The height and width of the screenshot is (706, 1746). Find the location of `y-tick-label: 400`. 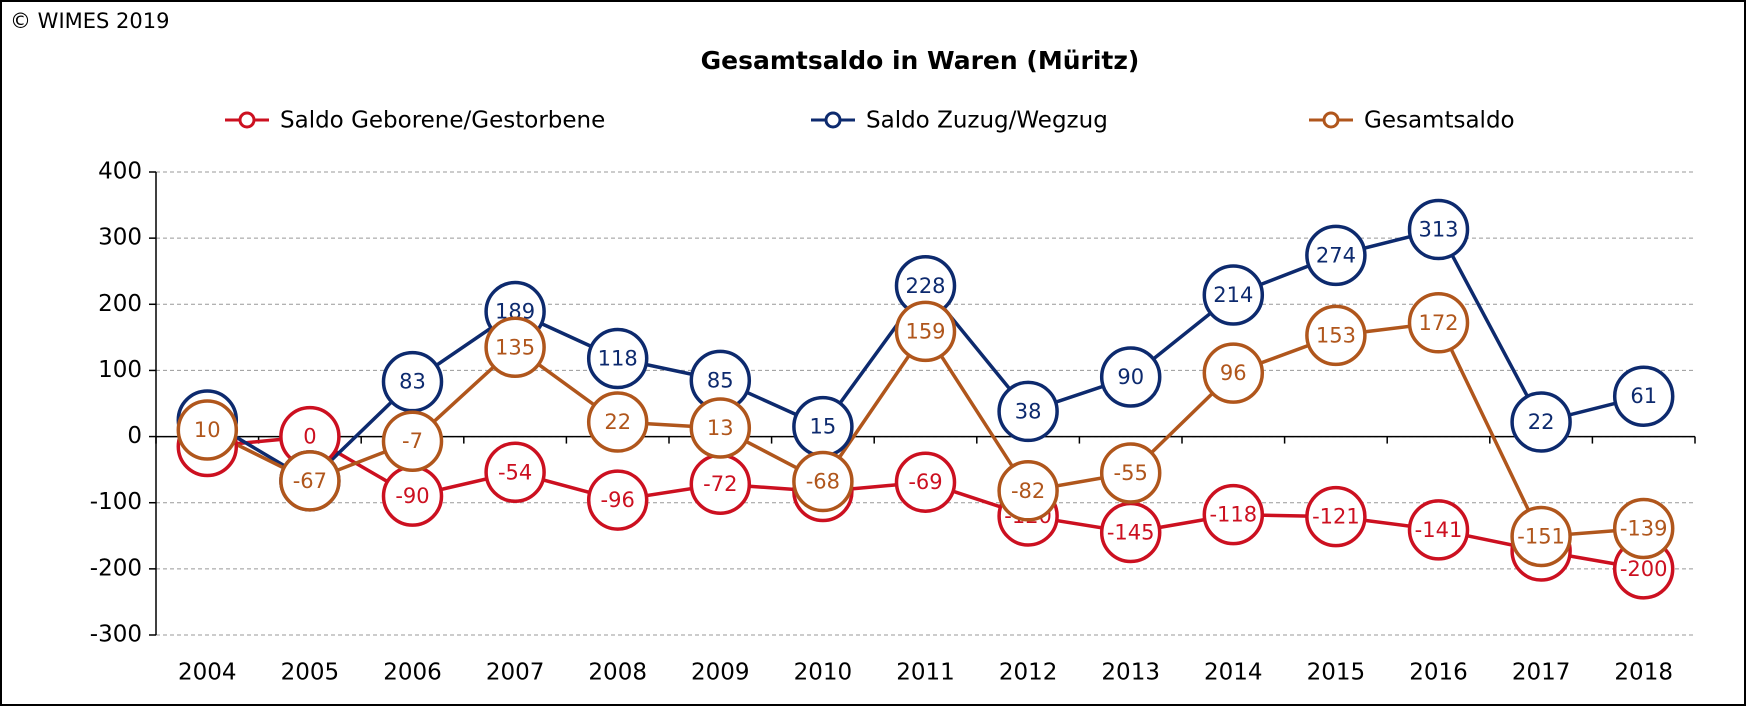

y-tick-label: 400 is located at coordinates (120, 172).